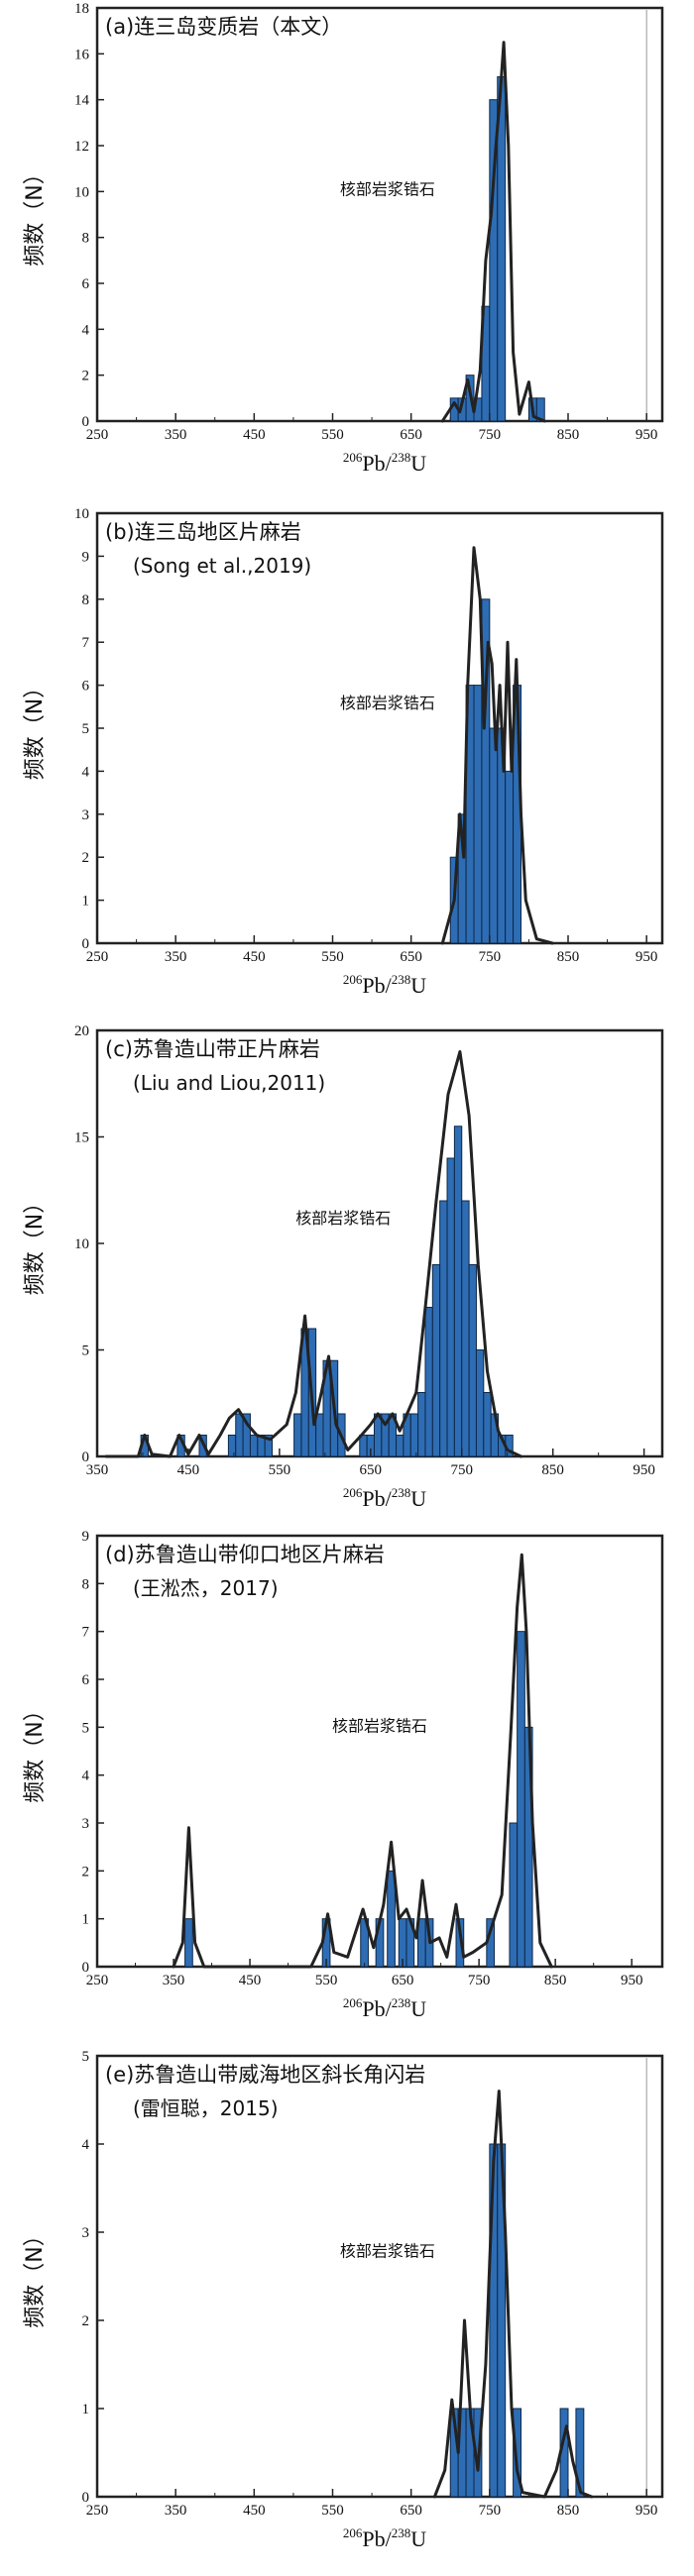 The width and height of the screenshot is (694, 2576). I want to click on chart-title: (c)苏鲁造山带正片麻岩, so click(212, 1049).